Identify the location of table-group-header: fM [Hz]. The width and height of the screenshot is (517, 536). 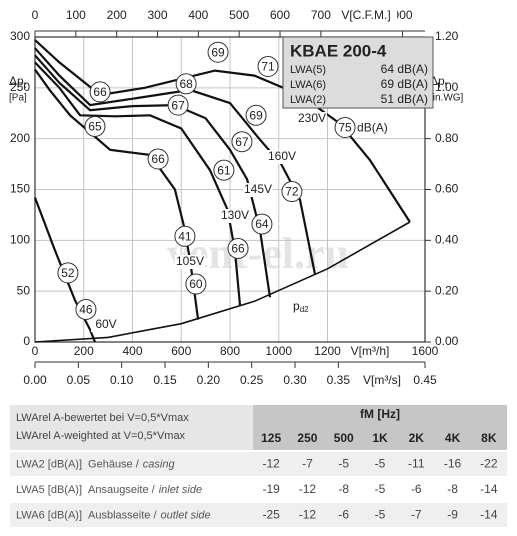
(380, 414).